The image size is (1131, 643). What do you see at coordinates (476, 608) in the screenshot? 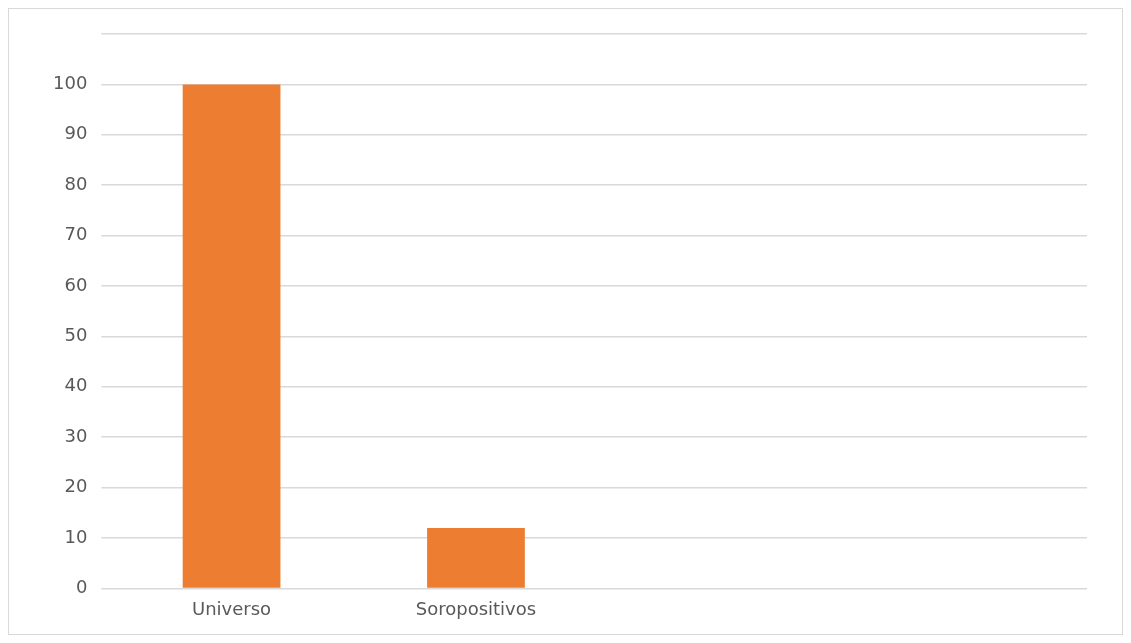
I see `x-tick-label: Soropositivos` at bounding box center [476, 608].